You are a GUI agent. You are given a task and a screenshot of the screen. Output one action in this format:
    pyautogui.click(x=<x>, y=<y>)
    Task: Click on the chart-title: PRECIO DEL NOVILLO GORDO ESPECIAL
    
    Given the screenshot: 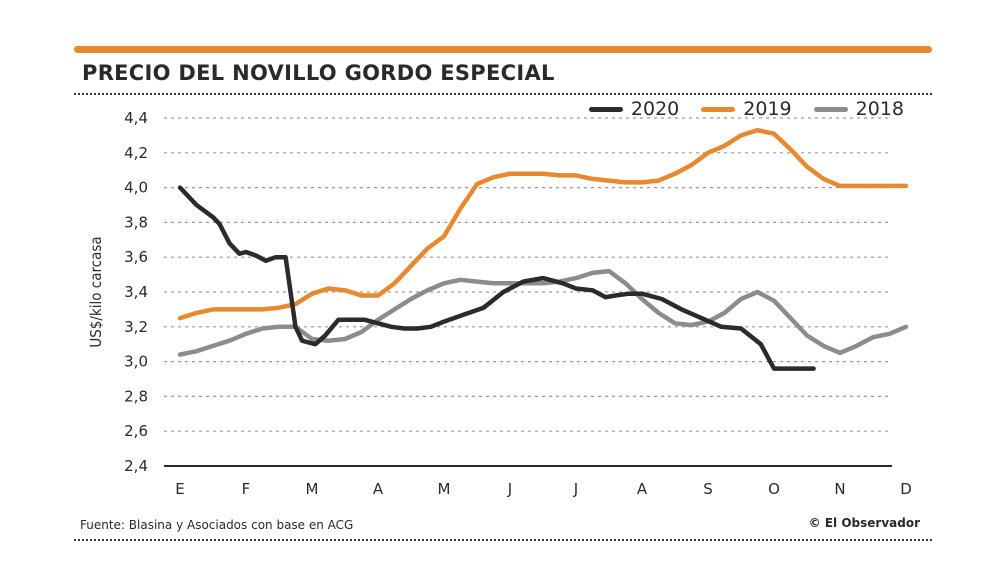 What is the action you would take?
    pyautogui.click(x=318, y=73)
    